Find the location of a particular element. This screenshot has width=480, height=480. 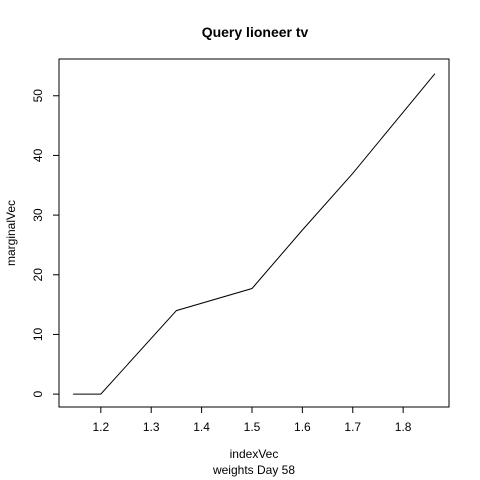

x-axis: 1.2 1.3 1.4 1.5 1.6 1.7 1.8 is located at coordinates (251, 420).